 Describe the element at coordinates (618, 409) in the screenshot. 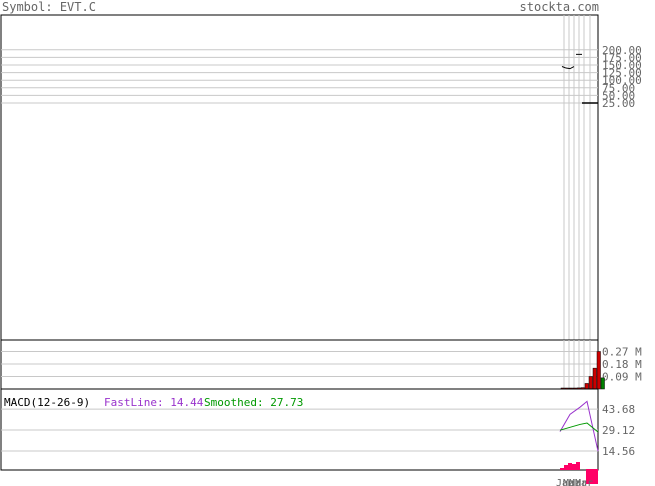

I see `macd-tick-label: 43.68` at that location.